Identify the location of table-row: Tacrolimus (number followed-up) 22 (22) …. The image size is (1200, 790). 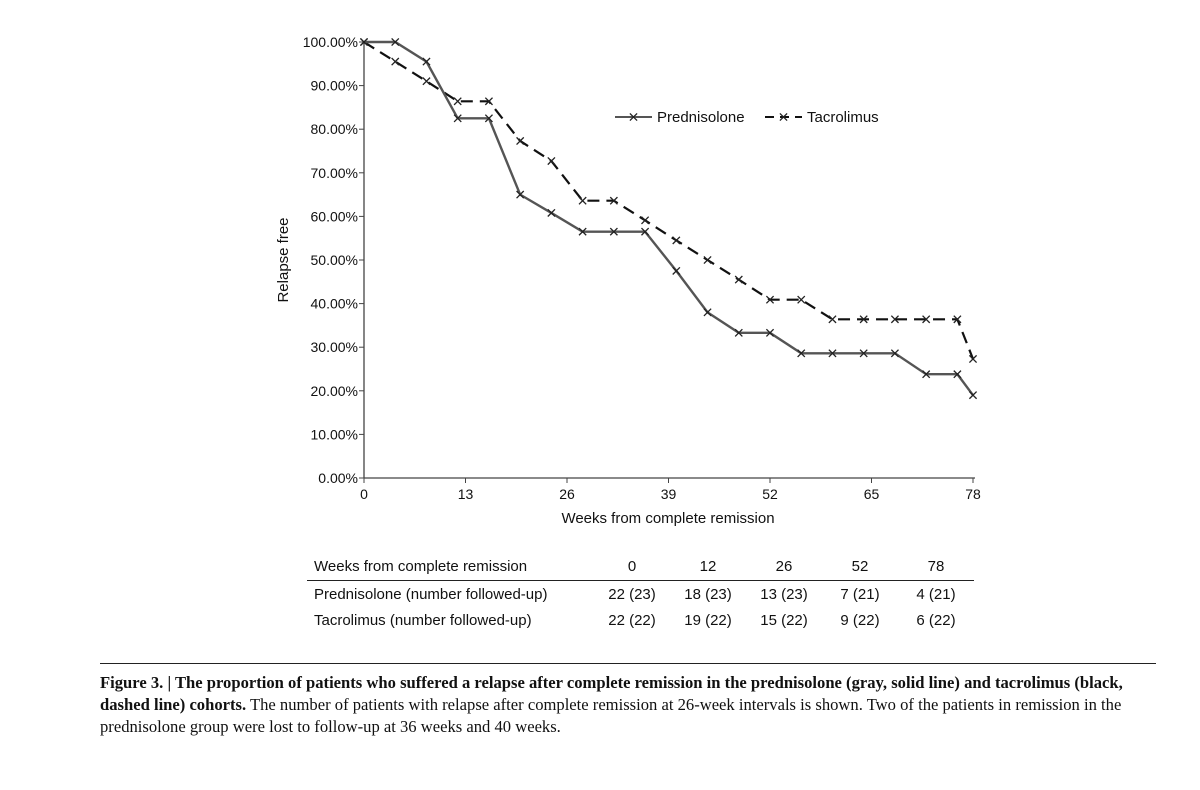
(640, 620).